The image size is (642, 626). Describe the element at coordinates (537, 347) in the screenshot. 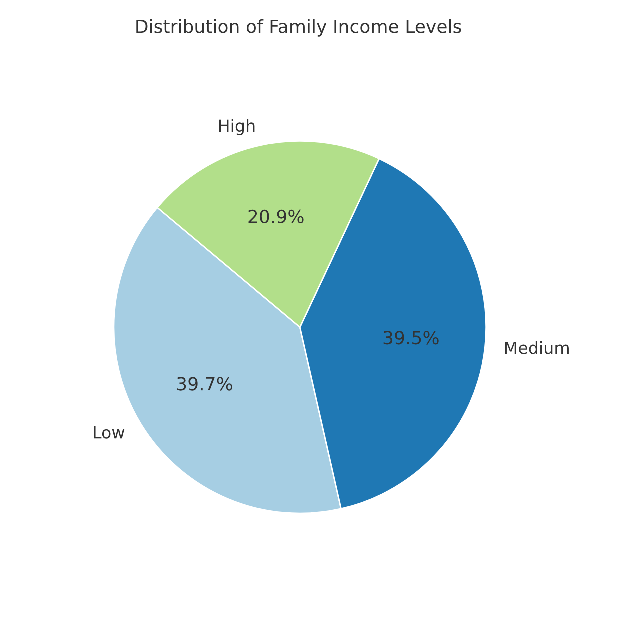

I see `slice-label: Medium` at that location.